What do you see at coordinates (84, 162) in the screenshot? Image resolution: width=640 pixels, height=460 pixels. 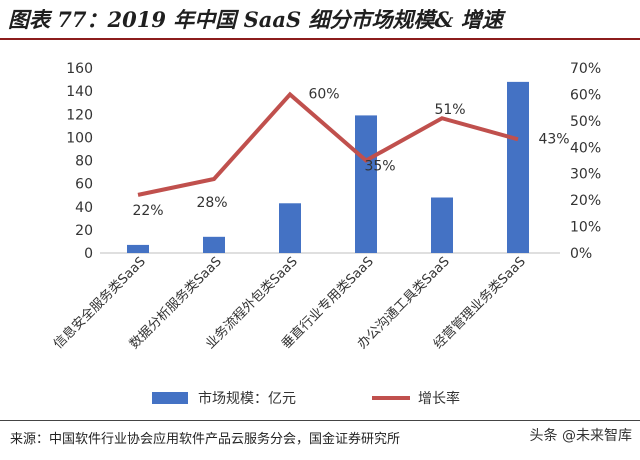 I see `left-tick-label: 80` at bounding box center [84, 162].